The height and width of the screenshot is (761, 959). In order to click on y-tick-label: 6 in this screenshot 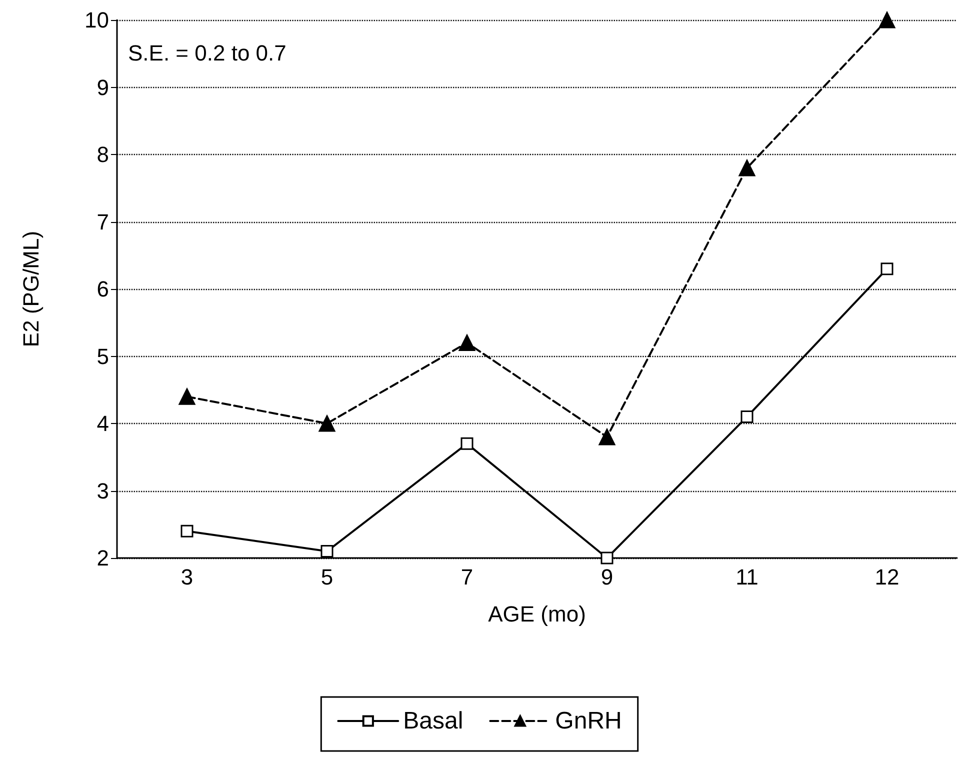, I will do `click(102, 289)`.